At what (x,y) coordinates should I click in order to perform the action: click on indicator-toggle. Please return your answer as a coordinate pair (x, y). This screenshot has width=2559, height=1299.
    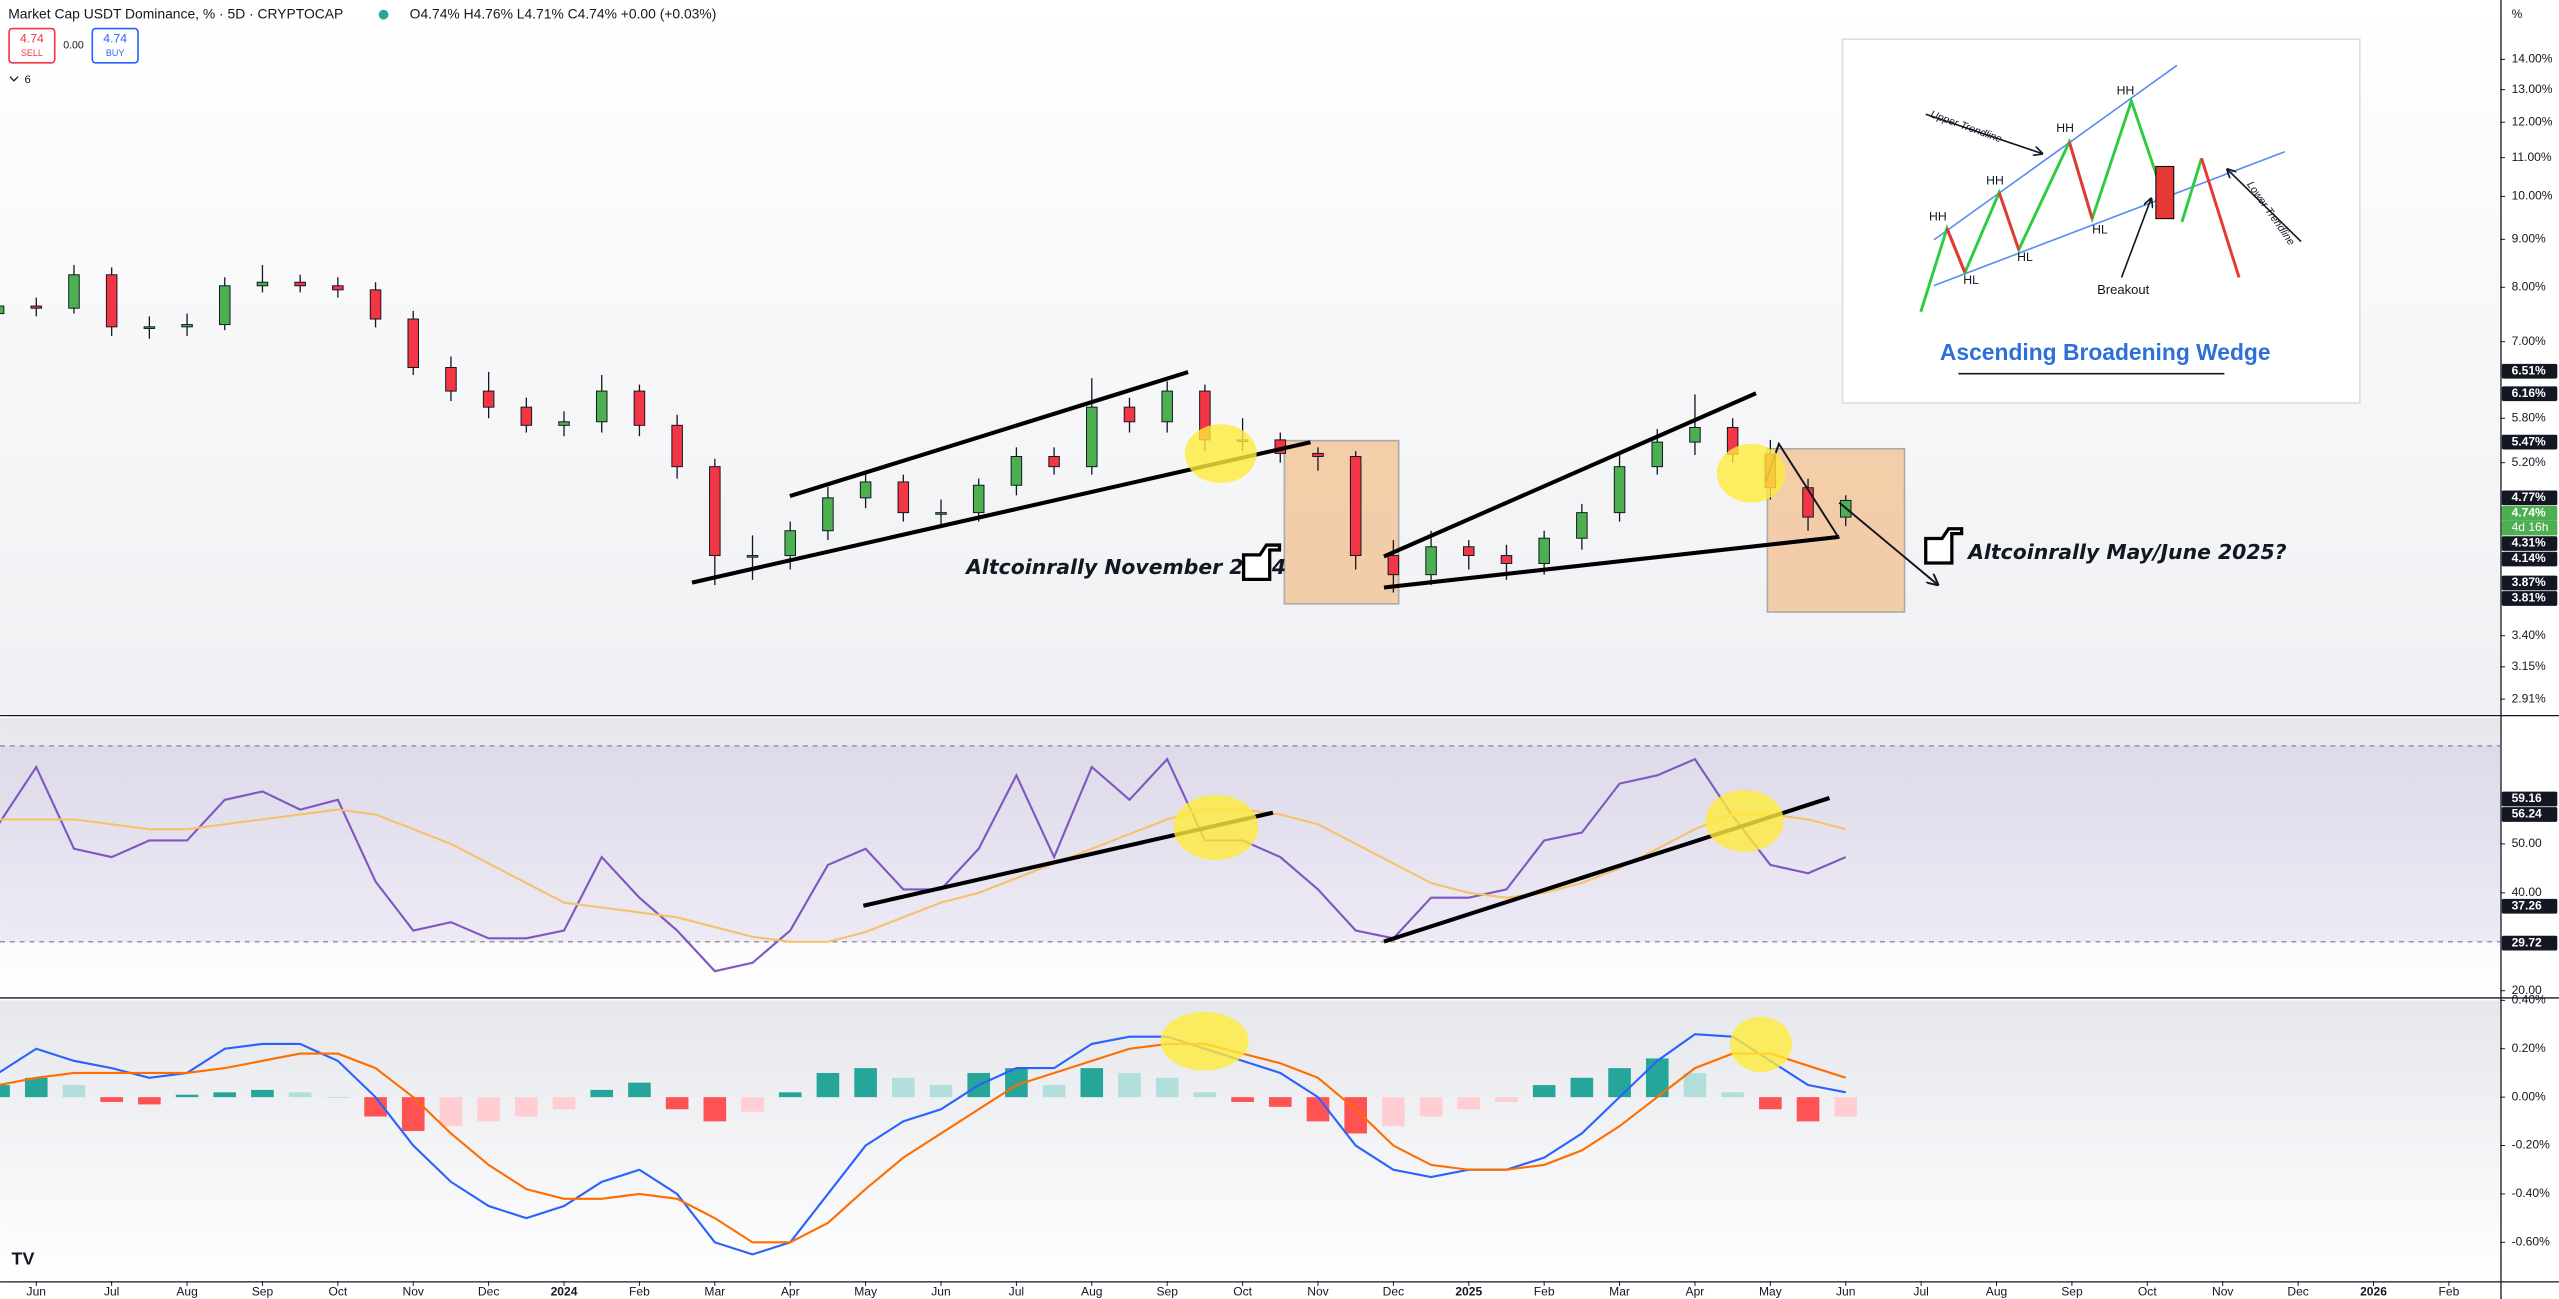
    Looking at the image, I should click on (14, 79).